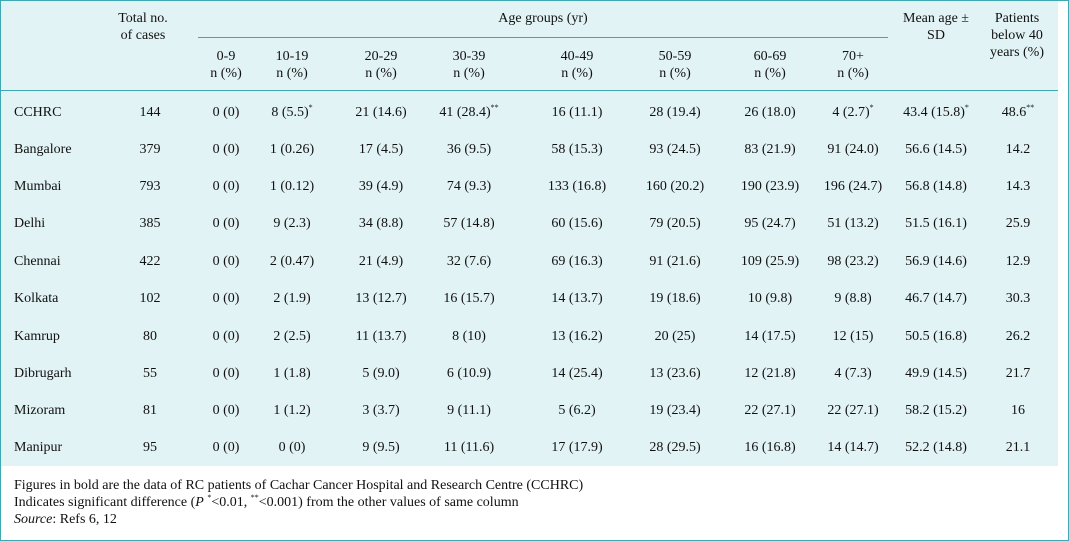 This screenshot has height=541, width=1069. Describe the element at coordinates (577, 186) in the screenshot. I see `age-group-cell: 133 (16.8)` at that location.